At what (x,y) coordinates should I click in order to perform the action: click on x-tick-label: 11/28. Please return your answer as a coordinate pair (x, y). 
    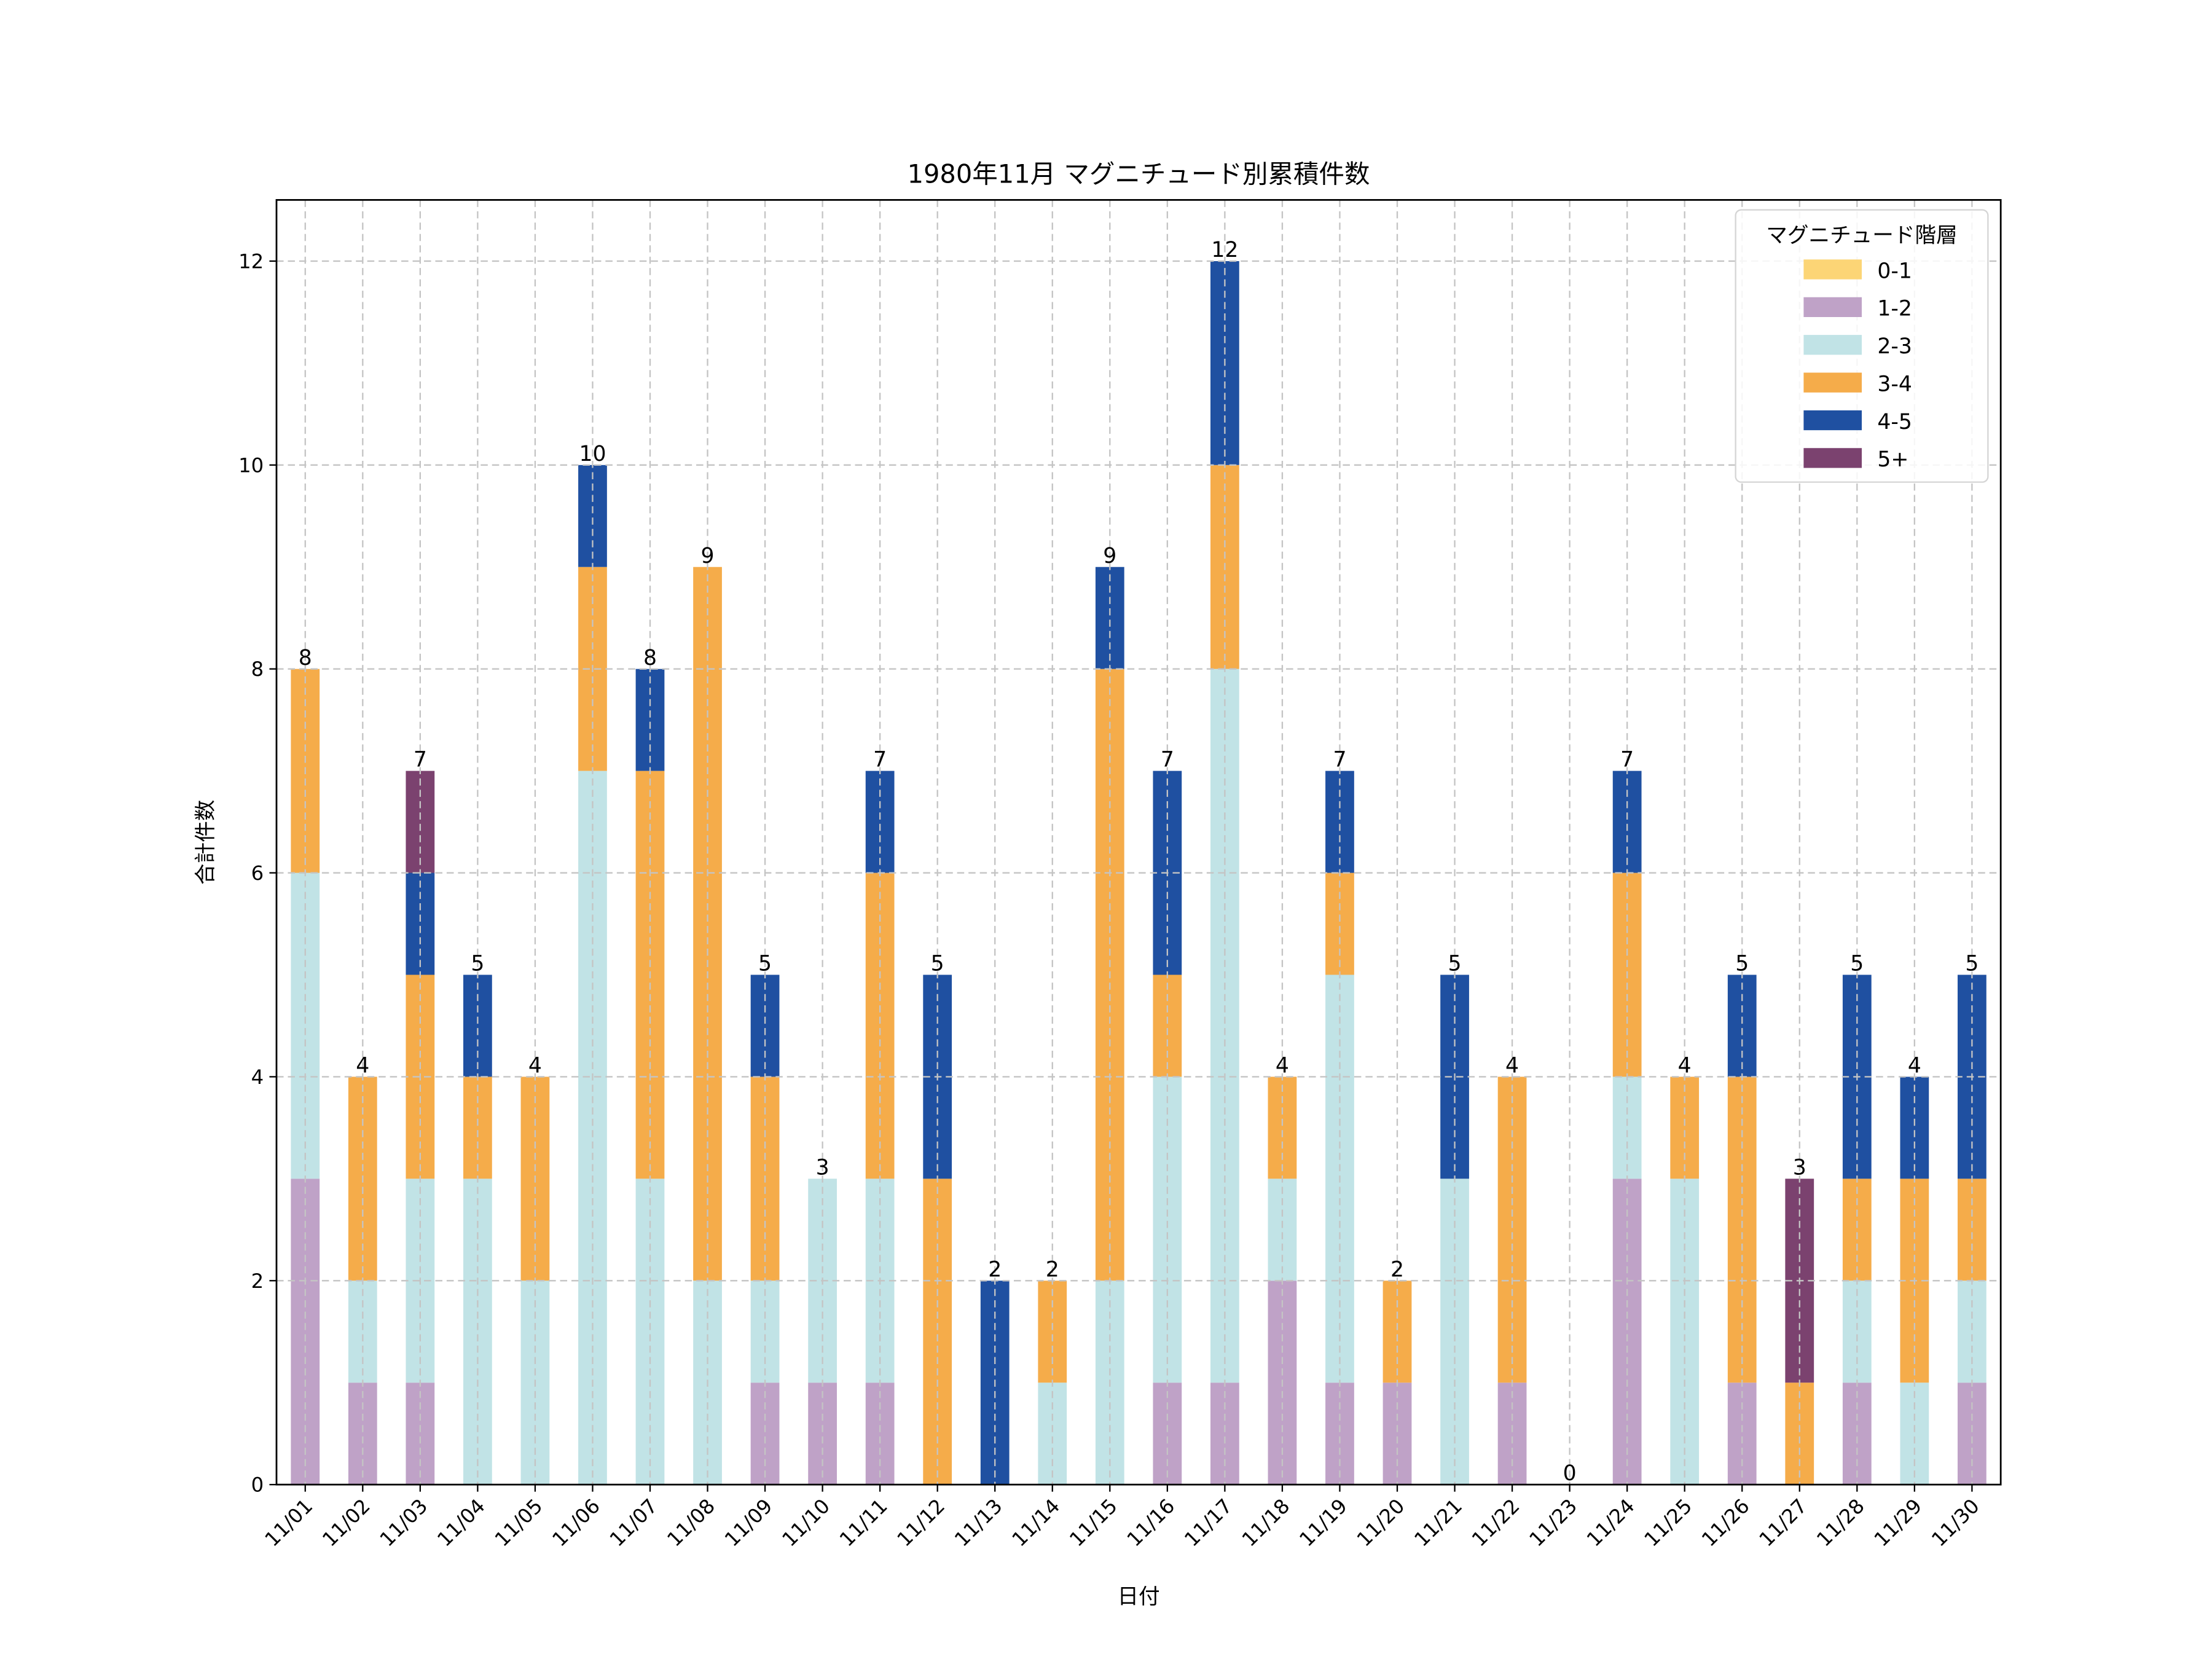
    Looking at the image, I should click on (1840, 1522).